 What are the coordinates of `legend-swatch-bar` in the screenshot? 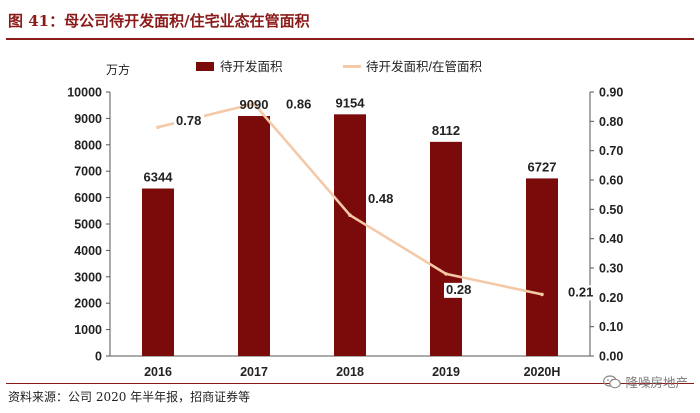 It's located at (205, 66).